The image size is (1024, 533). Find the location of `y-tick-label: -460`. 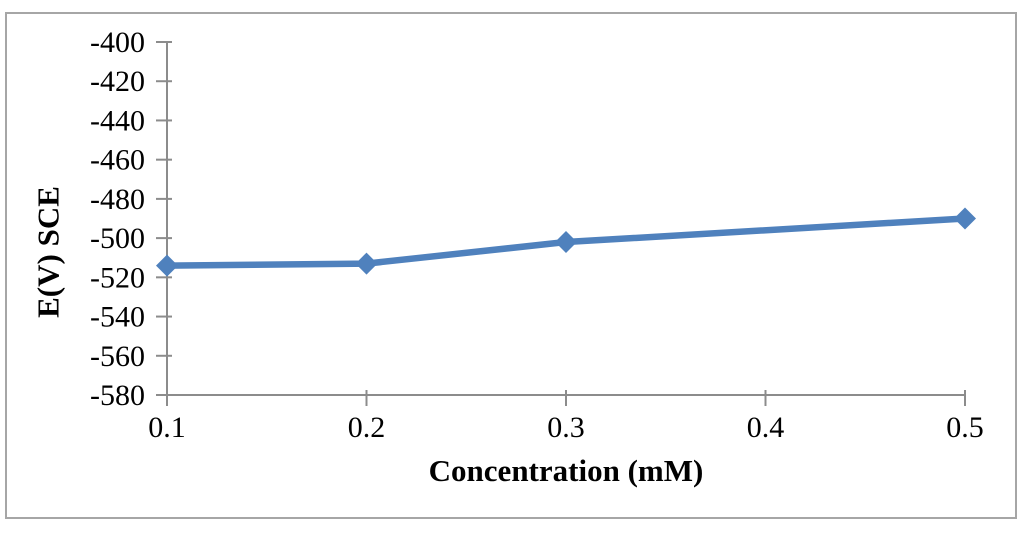

y-tick-label: -460 is located at coordinates (117, 160).